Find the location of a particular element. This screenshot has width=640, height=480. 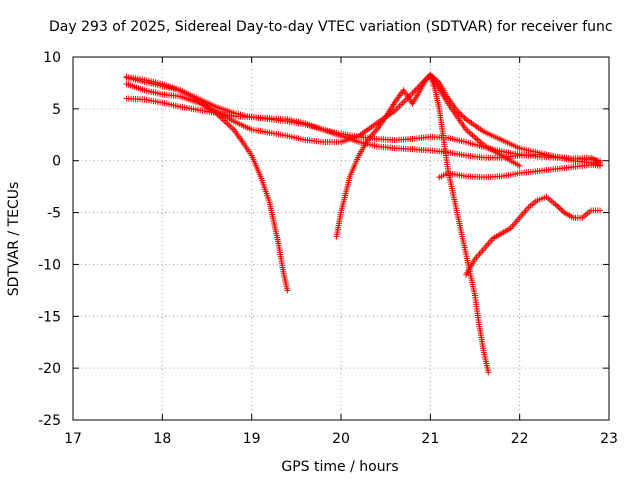

x-tick-label: 21 is located at coordinates (430, 439).